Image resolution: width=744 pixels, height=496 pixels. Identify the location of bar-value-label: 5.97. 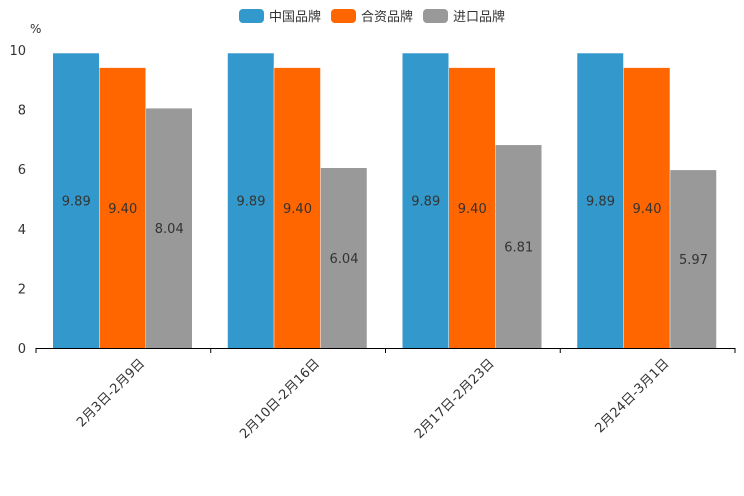
(693, 260).